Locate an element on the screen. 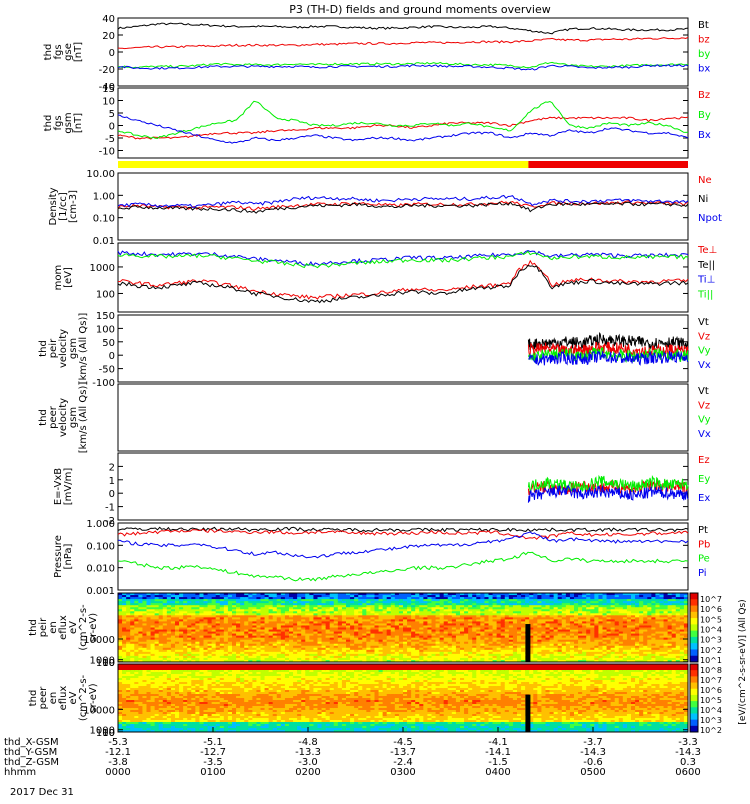  y-tick-label: 2 is located at coordinates (112, 467).